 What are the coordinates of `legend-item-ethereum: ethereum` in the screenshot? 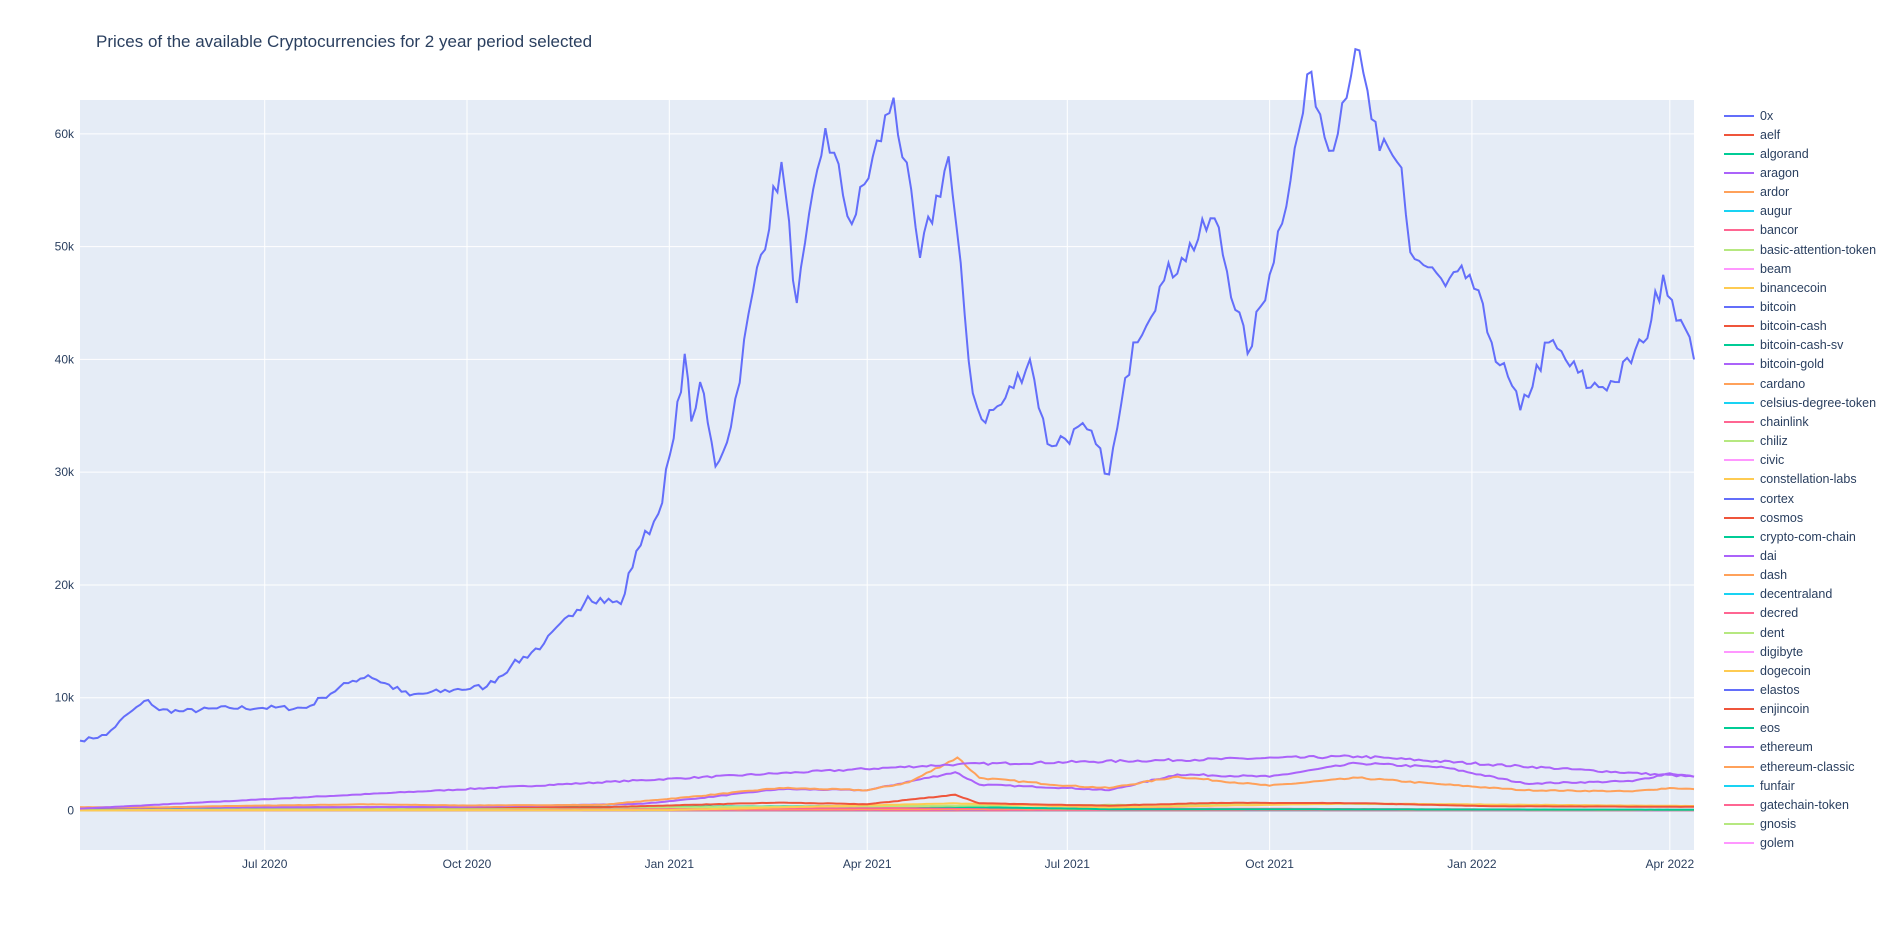 It's located at (1768, 747).